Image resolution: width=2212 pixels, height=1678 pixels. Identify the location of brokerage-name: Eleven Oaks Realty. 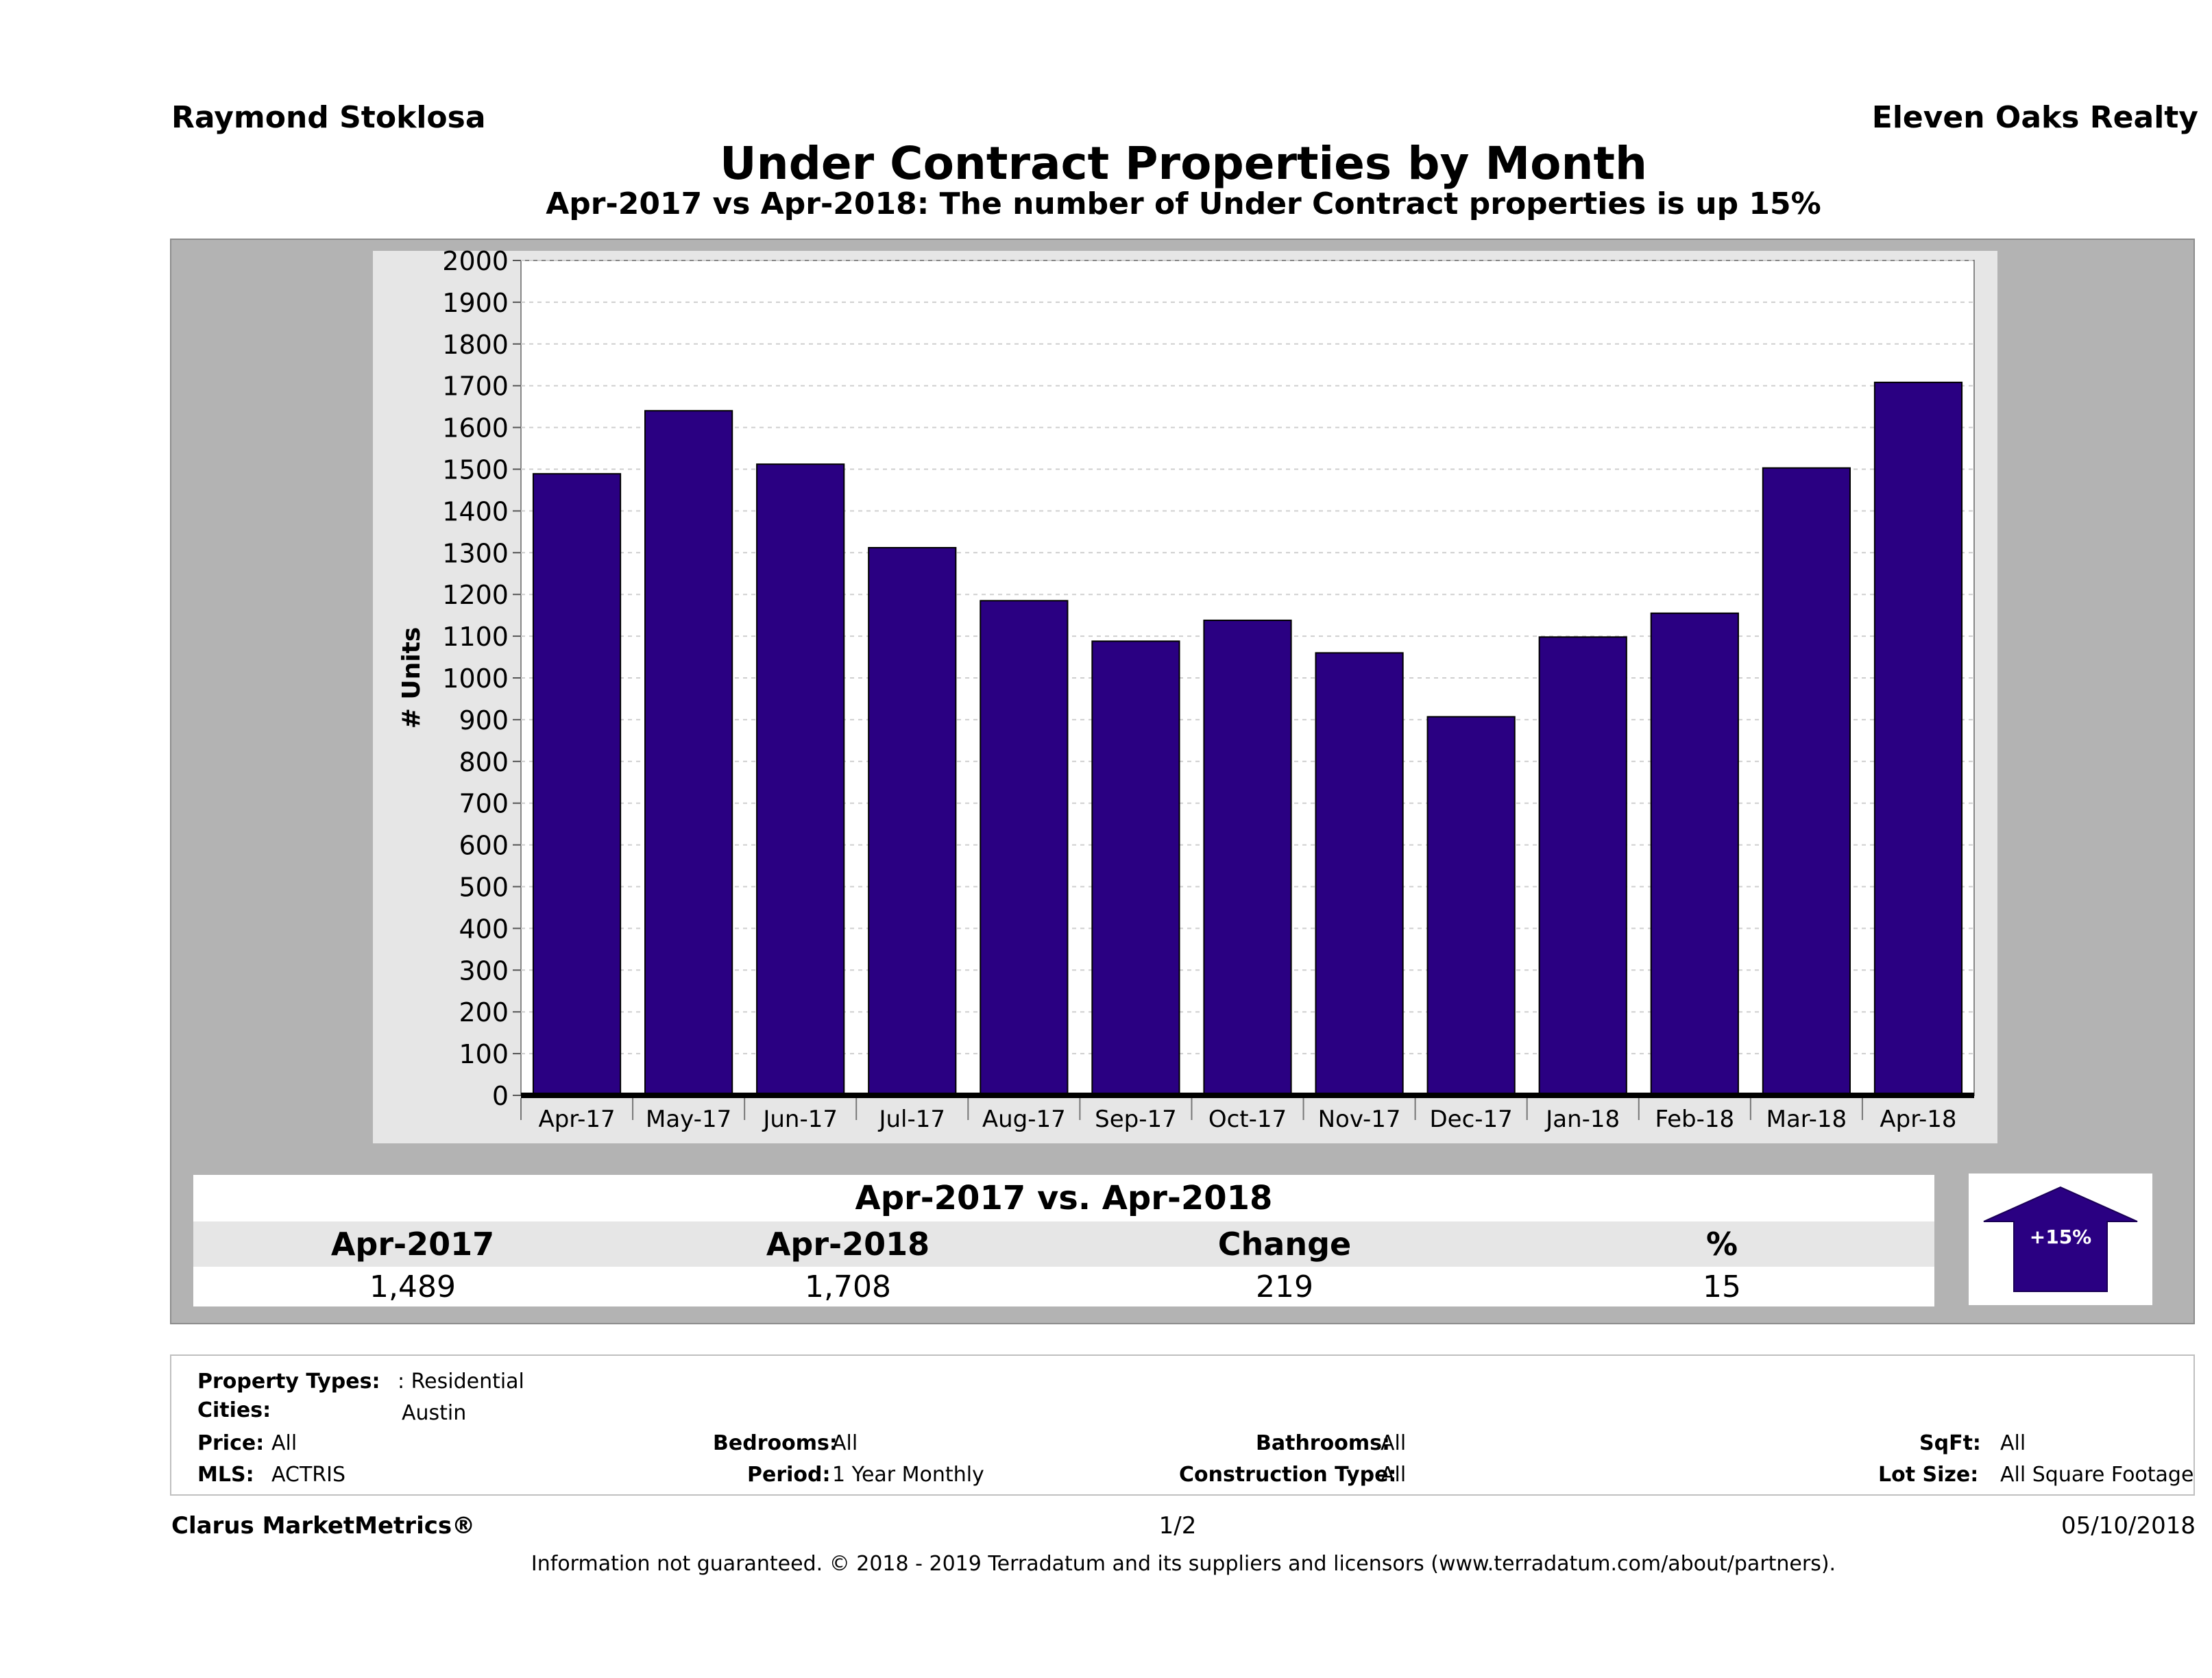
(2035, 117).